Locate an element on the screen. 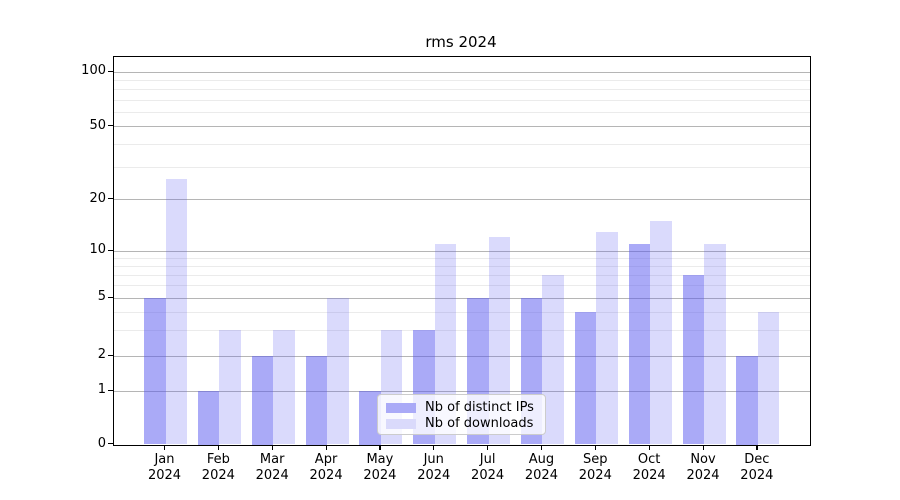 The height and width of the screenshot is (500, 900). x-tick-mark-oct is located at coordinates (649, 447).